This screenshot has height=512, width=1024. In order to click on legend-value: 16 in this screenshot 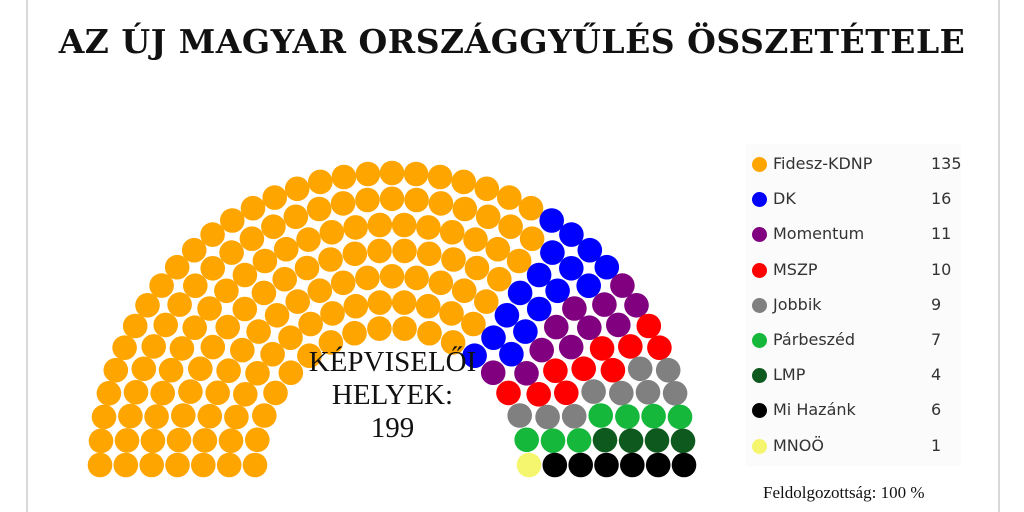, I will do `click(941, 199)`.